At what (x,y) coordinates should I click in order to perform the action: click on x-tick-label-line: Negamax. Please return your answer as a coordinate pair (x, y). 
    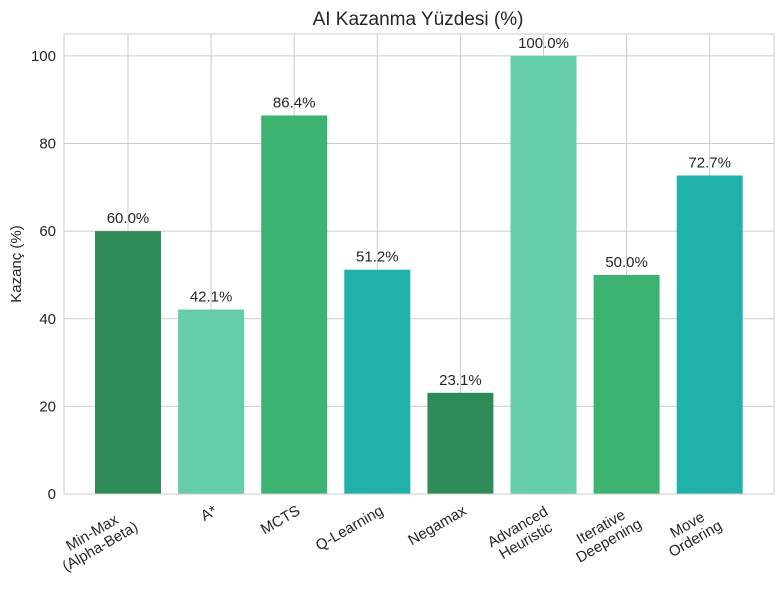
    Looking at the image, I should click on (437, 525).